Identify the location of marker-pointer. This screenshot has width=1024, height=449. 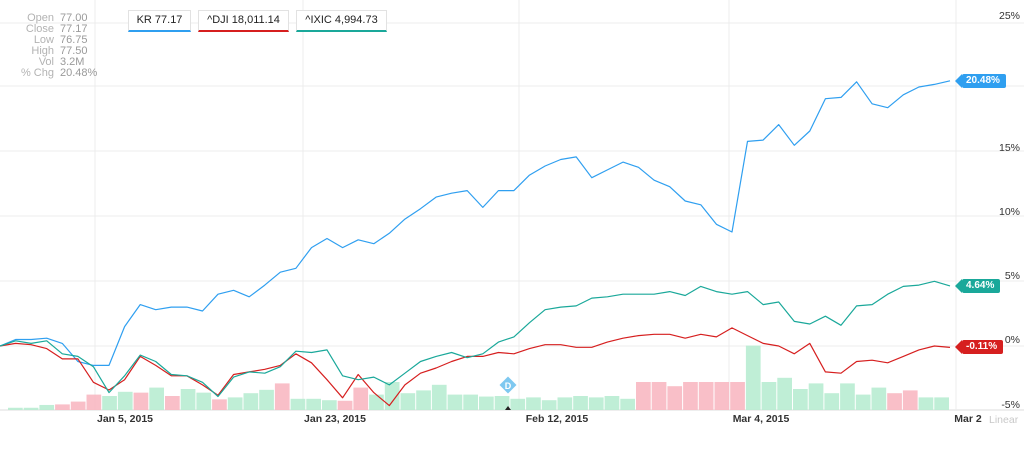
(508, 408).